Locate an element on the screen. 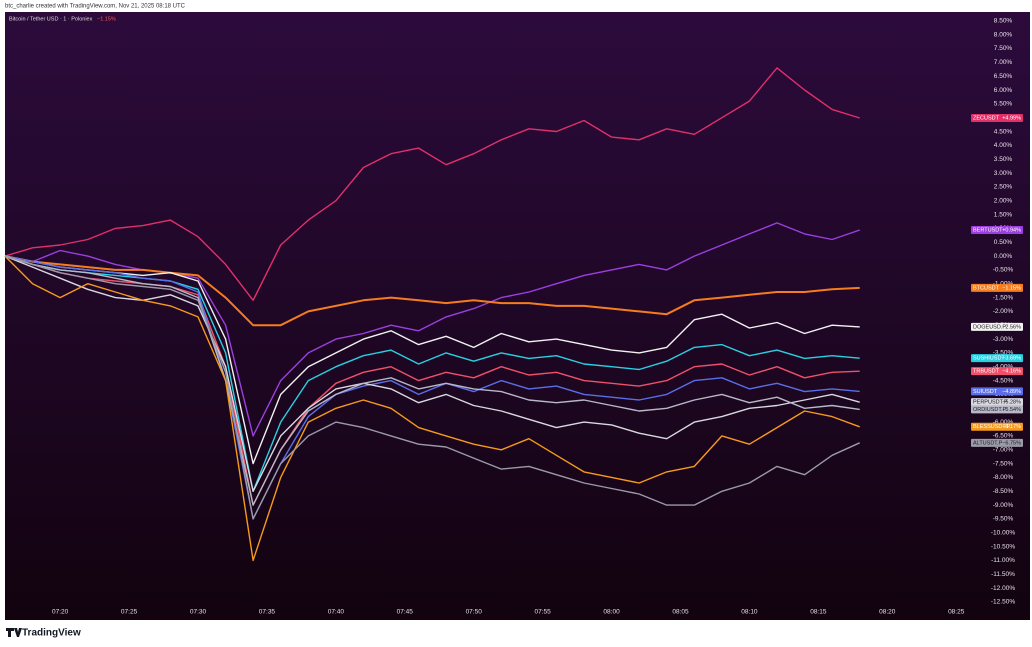  x-tick-label: 07:20 is located at coordinates (60, 612).